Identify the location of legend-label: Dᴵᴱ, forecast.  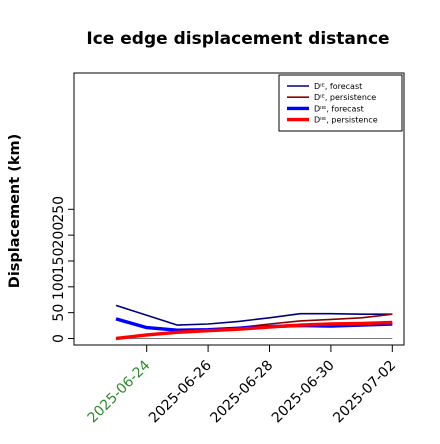
(338, 86).